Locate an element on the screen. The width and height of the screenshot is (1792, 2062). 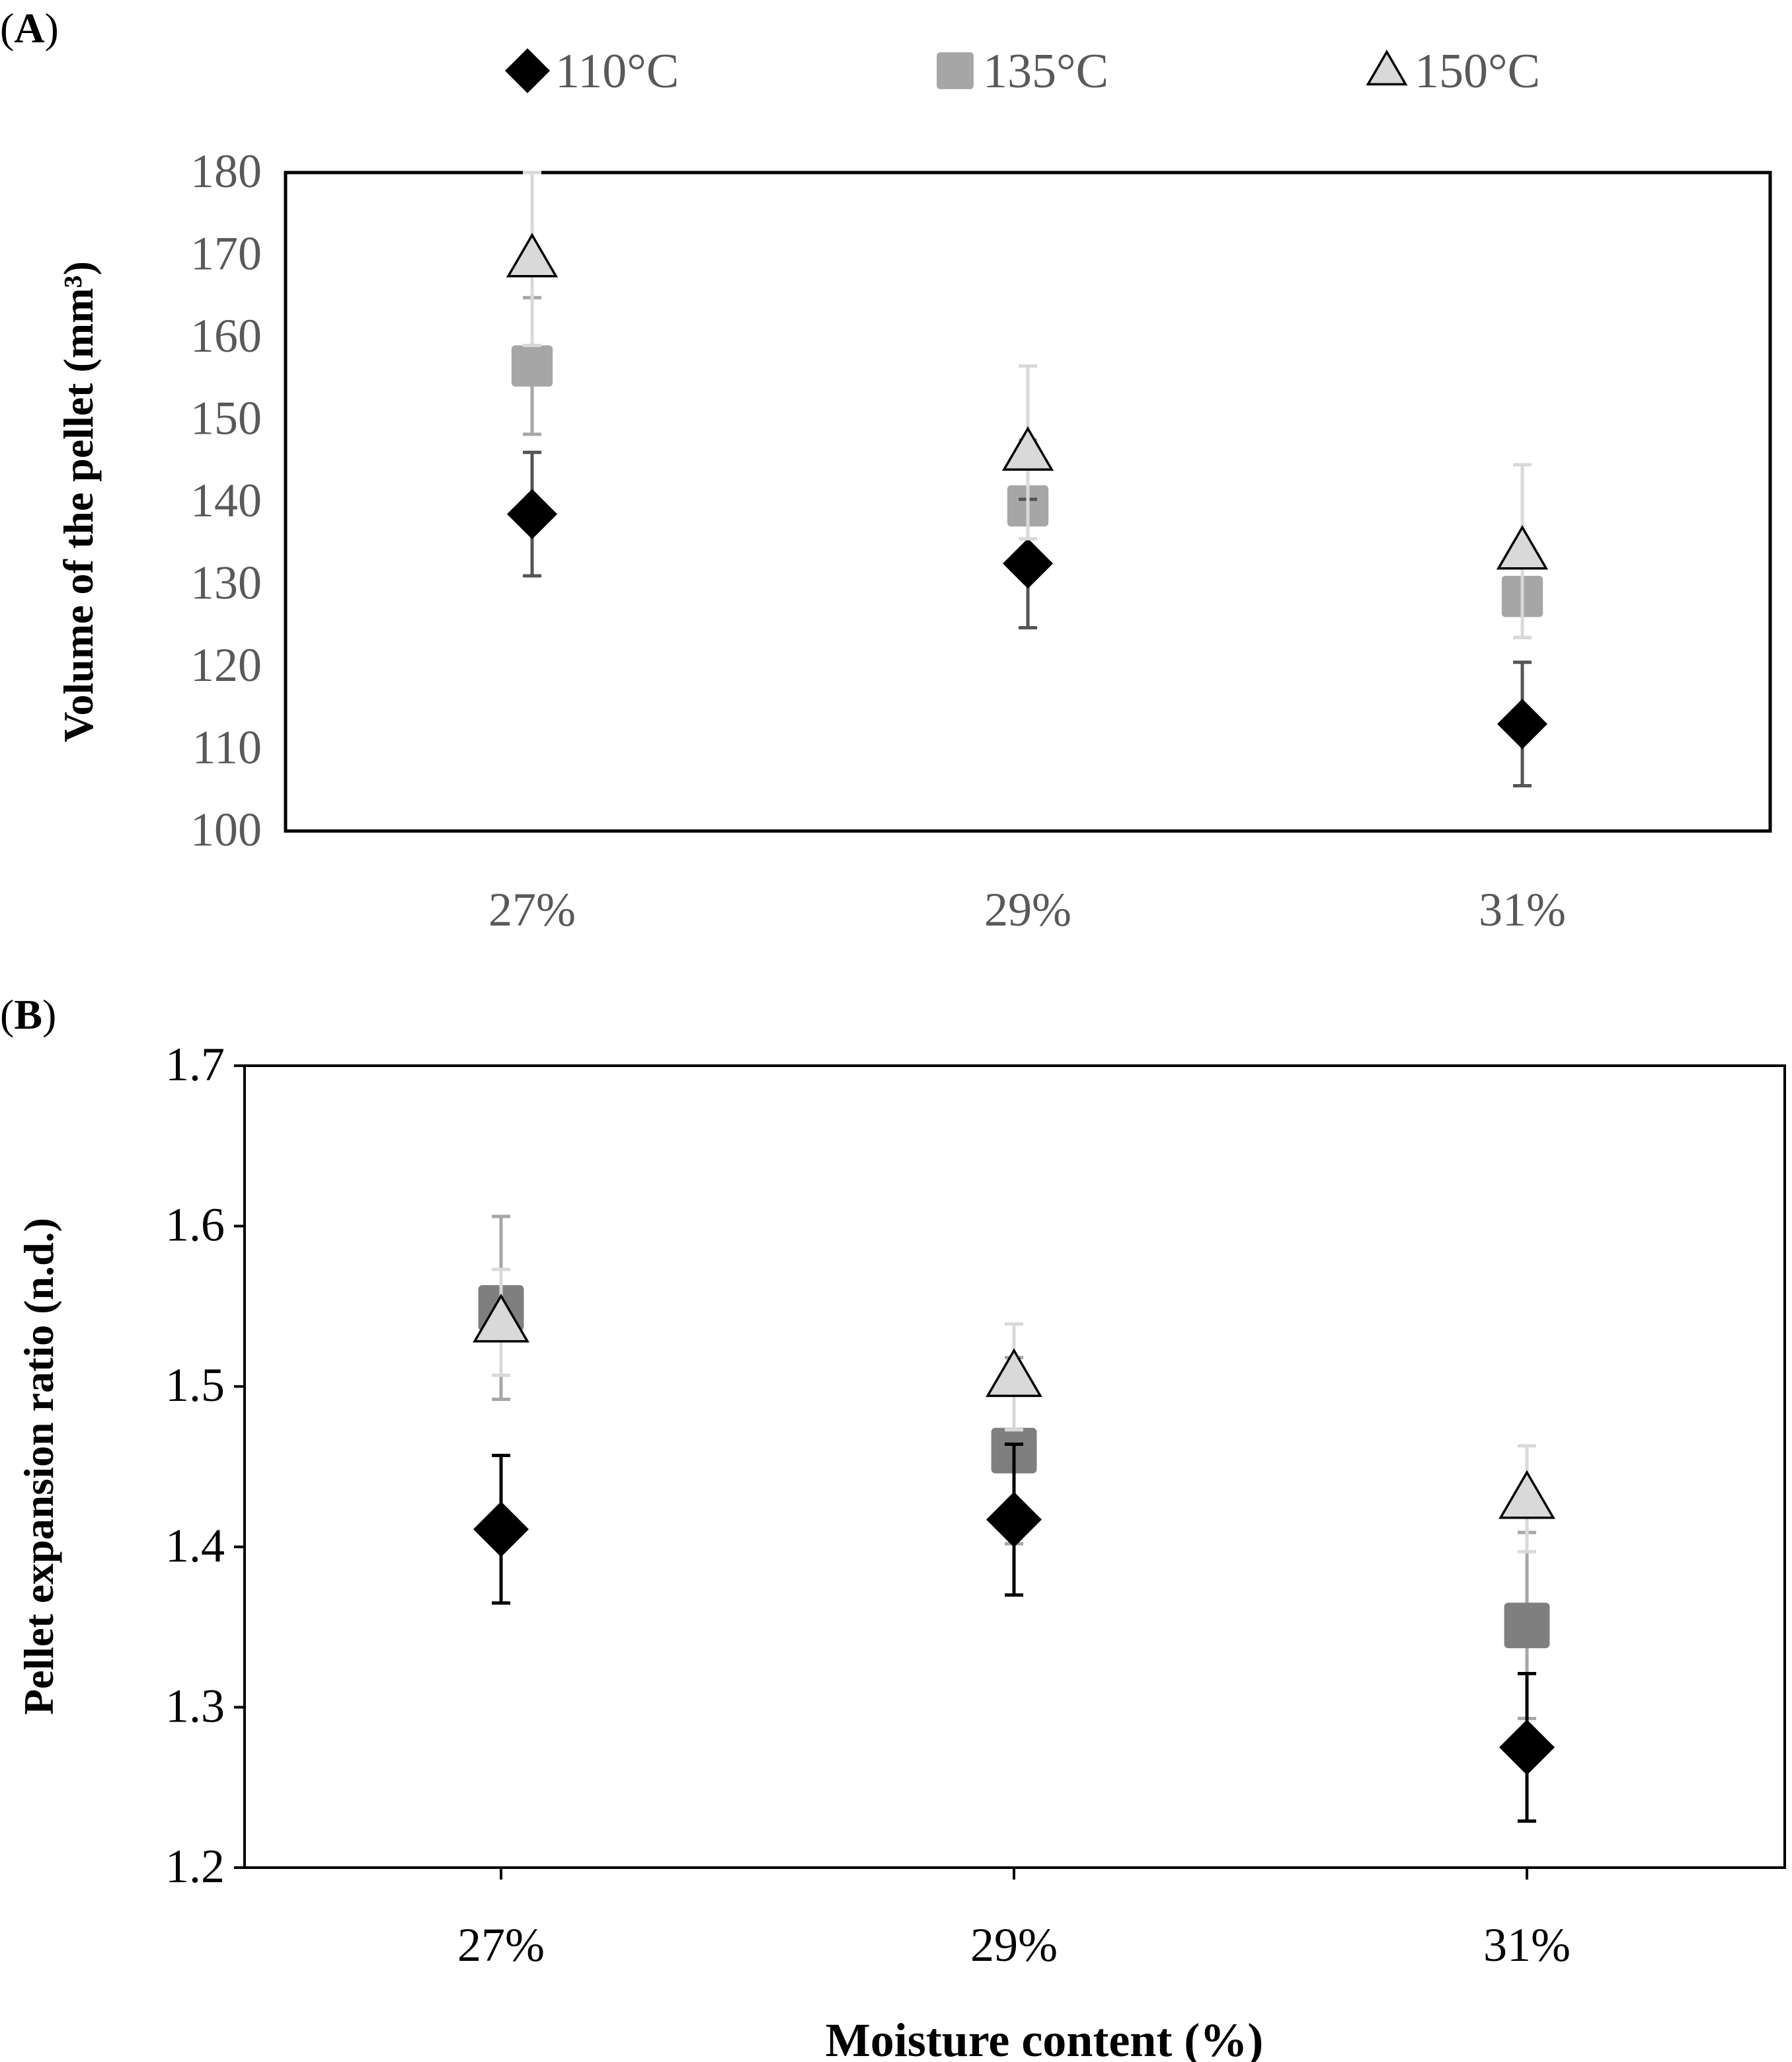
legend-item: 110°C is located at coordinates (592, 71).